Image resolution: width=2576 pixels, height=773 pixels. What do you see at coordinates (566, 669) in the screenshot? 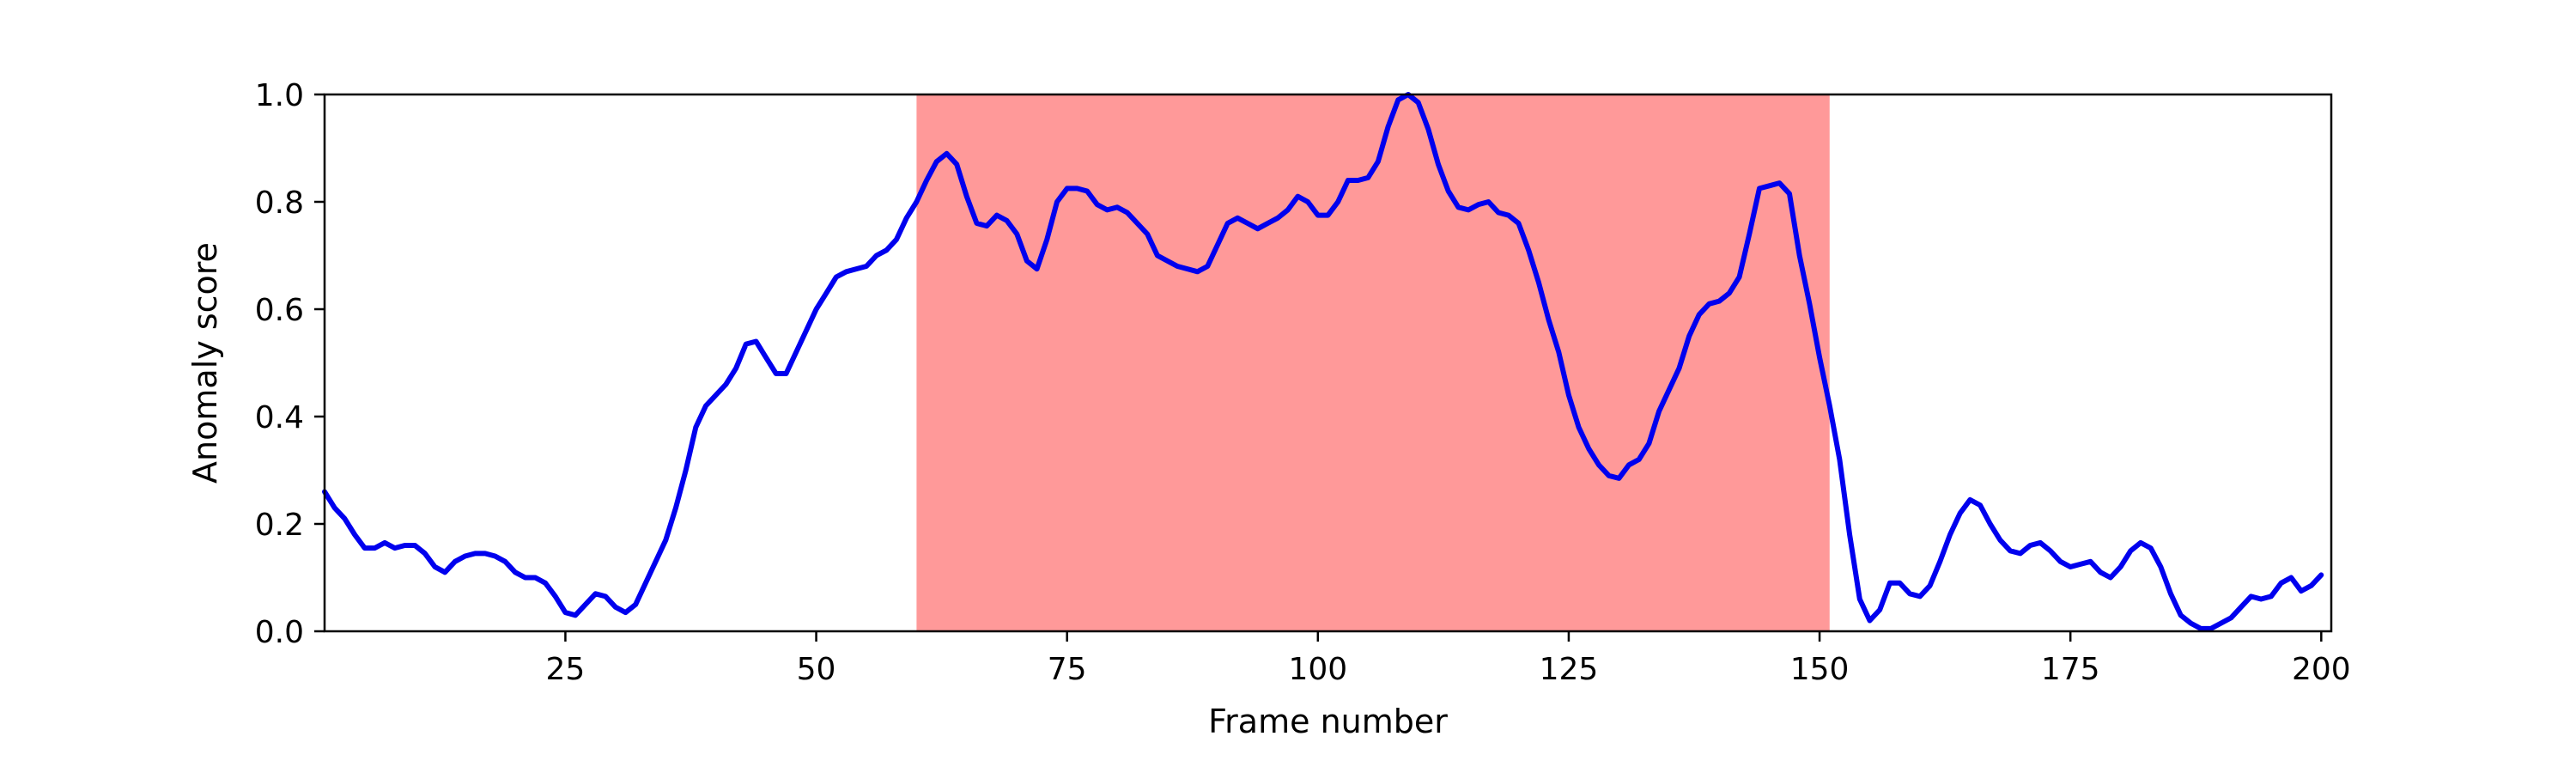
I see `x-tick-label: 25` at bounding box center [566, 669].